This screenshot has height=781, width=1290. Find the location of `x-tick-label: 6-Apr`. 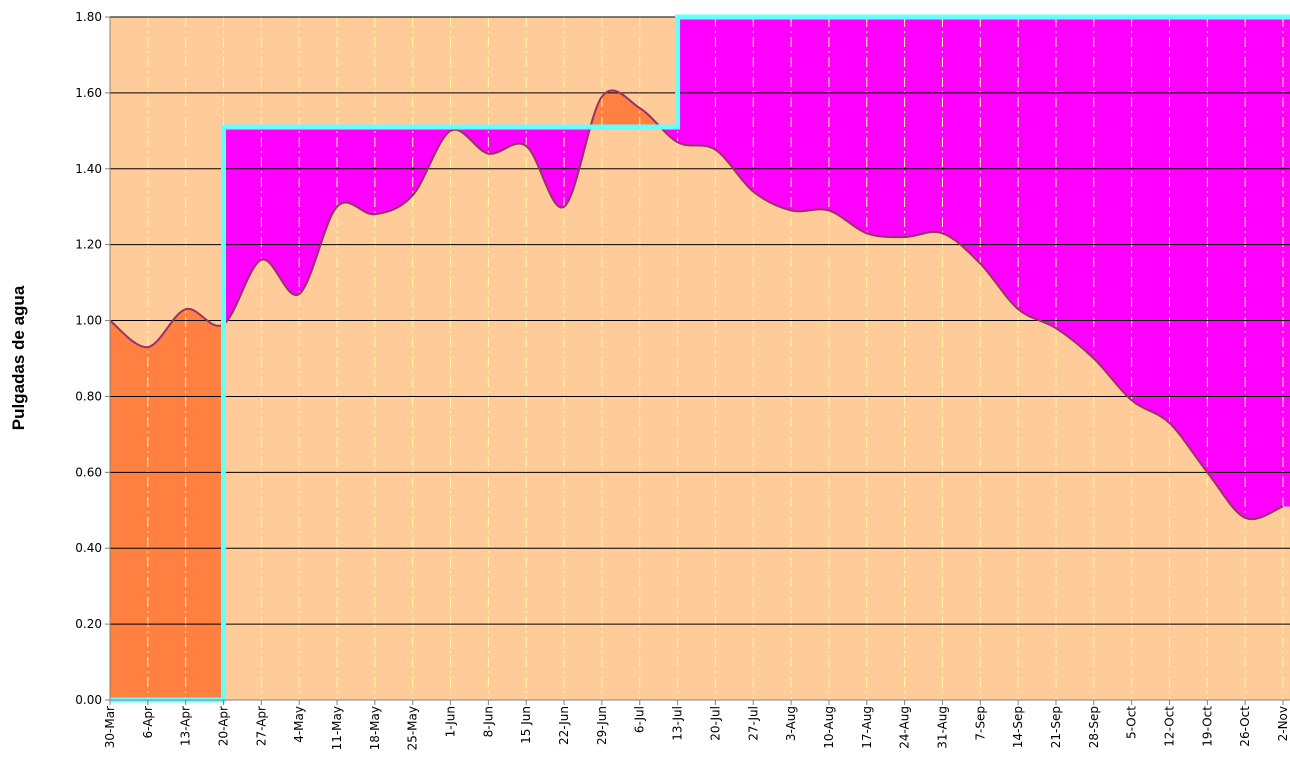

x-tick-label: 6-Apr is located at coordinates (148, 722).